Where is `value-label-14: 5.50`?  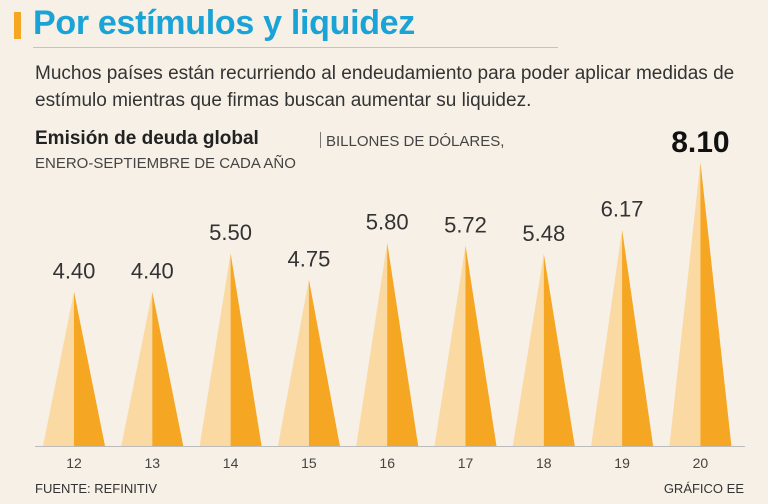 value-label-14: 5.50 is located at coordinates (230, 232).